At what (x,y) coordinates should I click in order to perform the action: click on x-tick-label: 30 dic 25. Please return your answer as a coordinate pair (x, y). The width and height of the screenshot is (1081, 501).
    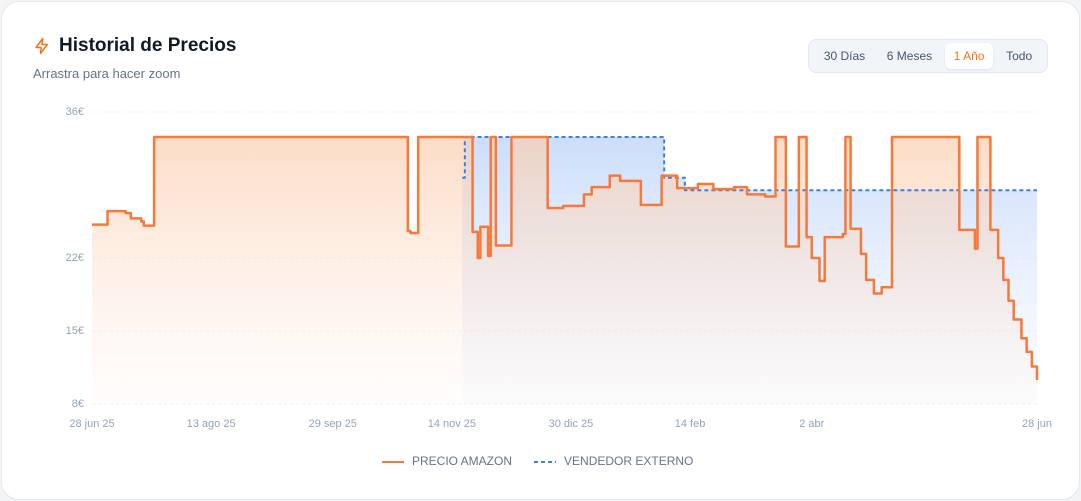
    Looking at the image, I should click on (571, 424).